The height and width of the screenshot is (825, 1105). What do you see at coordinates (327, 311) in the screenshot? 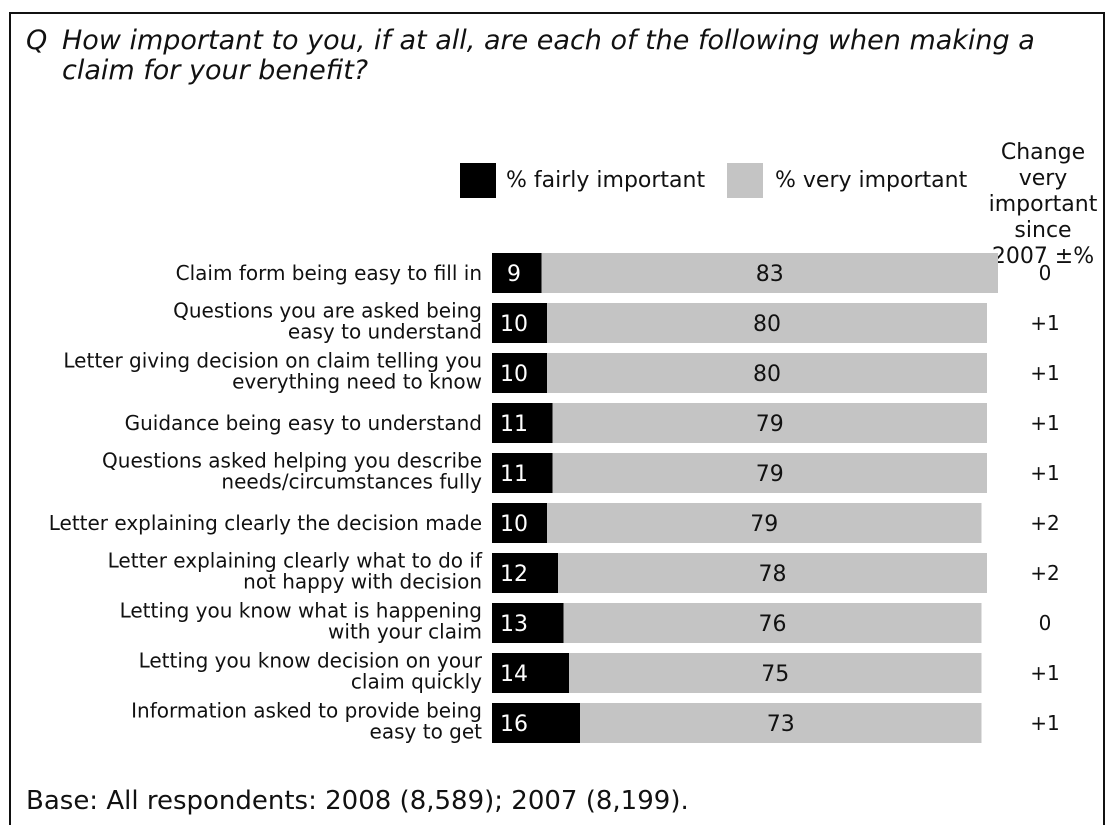
I see `category-label: Questions you are asked being` at bounding box center [327, 311].